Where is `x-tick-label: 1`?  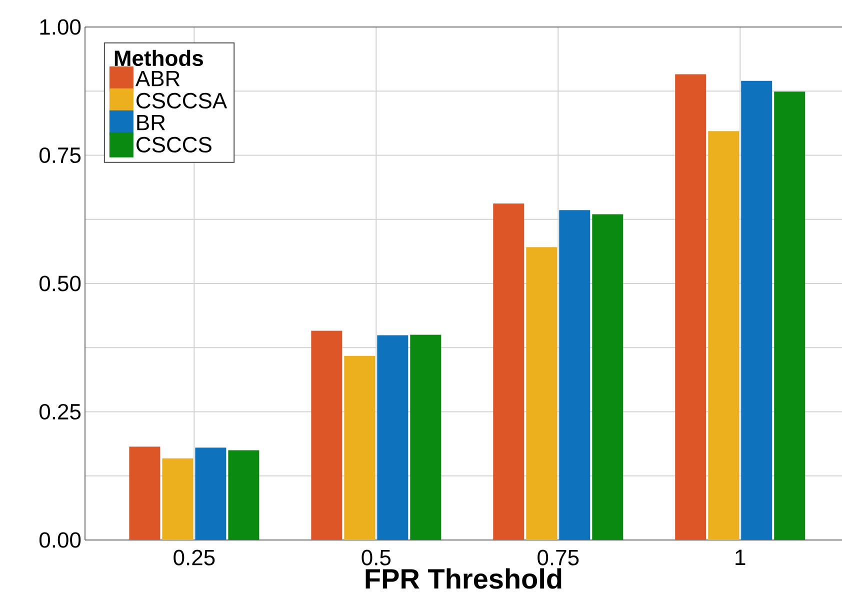 x-tick-label: 1 is located at coordinates (741, 557).